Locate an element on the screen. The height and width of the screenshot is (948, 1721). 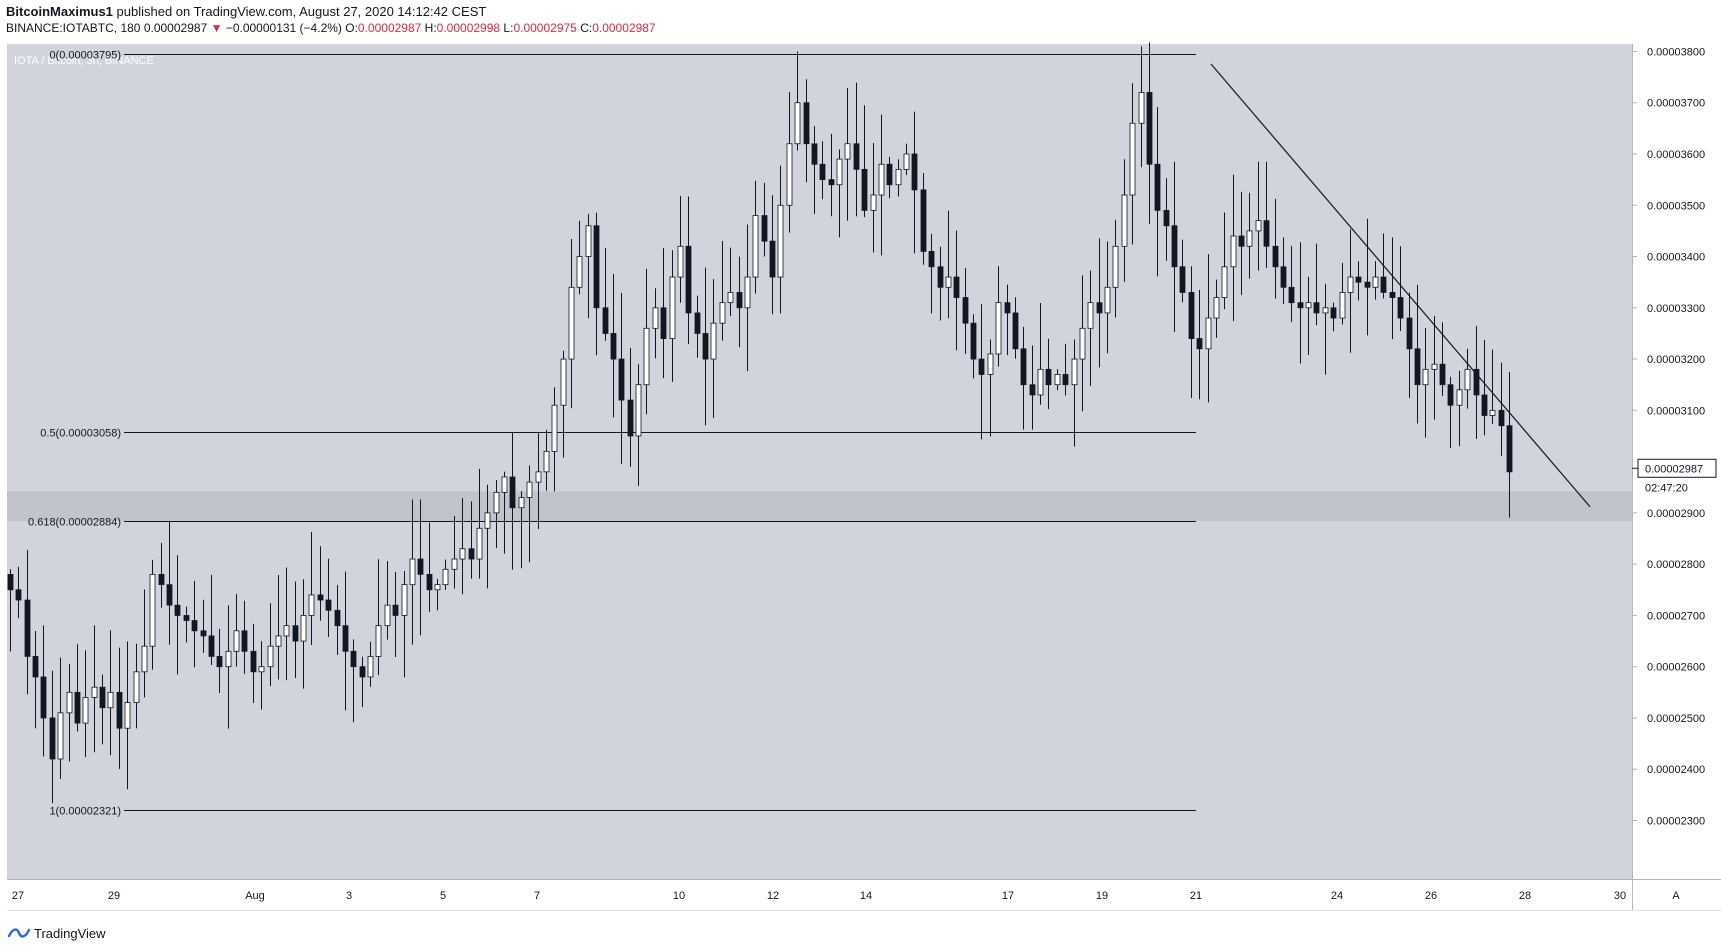
time-axis: 27 29 Aug 3 5 7 10 12 14 17 19 21 24 26 28 30 is located at coordinates (819, 896).